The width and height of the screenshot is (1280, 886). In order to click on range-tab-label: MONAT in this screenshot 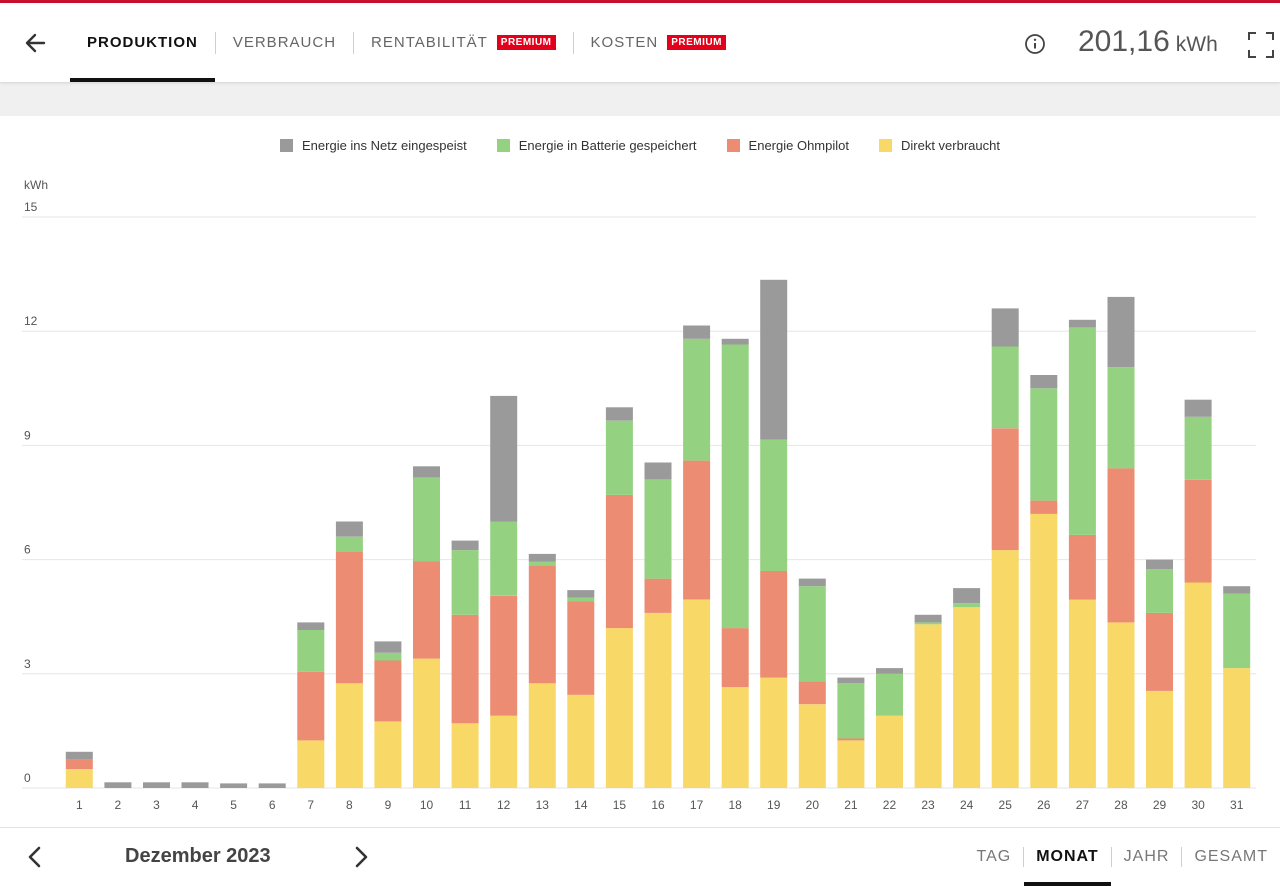, I will do `click(1067, 856)`.